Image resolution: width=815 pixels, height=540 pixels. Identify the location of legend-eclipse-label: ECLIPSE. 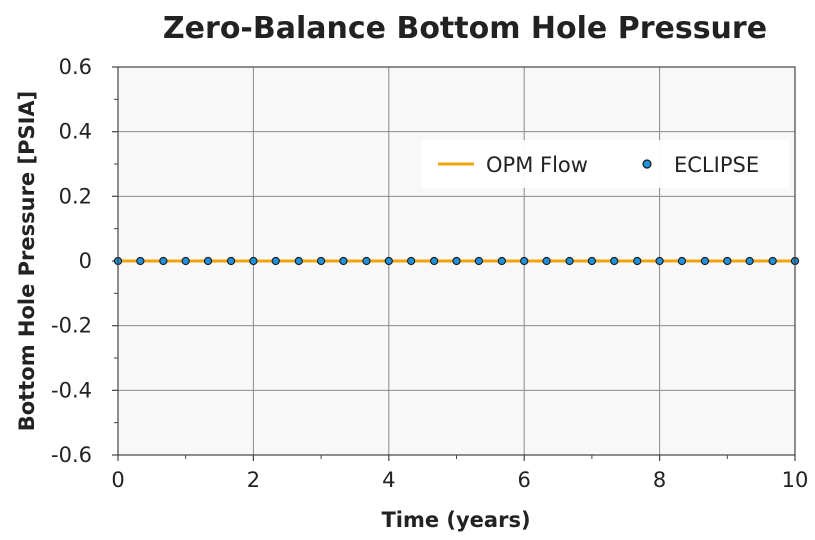
(716, 165).